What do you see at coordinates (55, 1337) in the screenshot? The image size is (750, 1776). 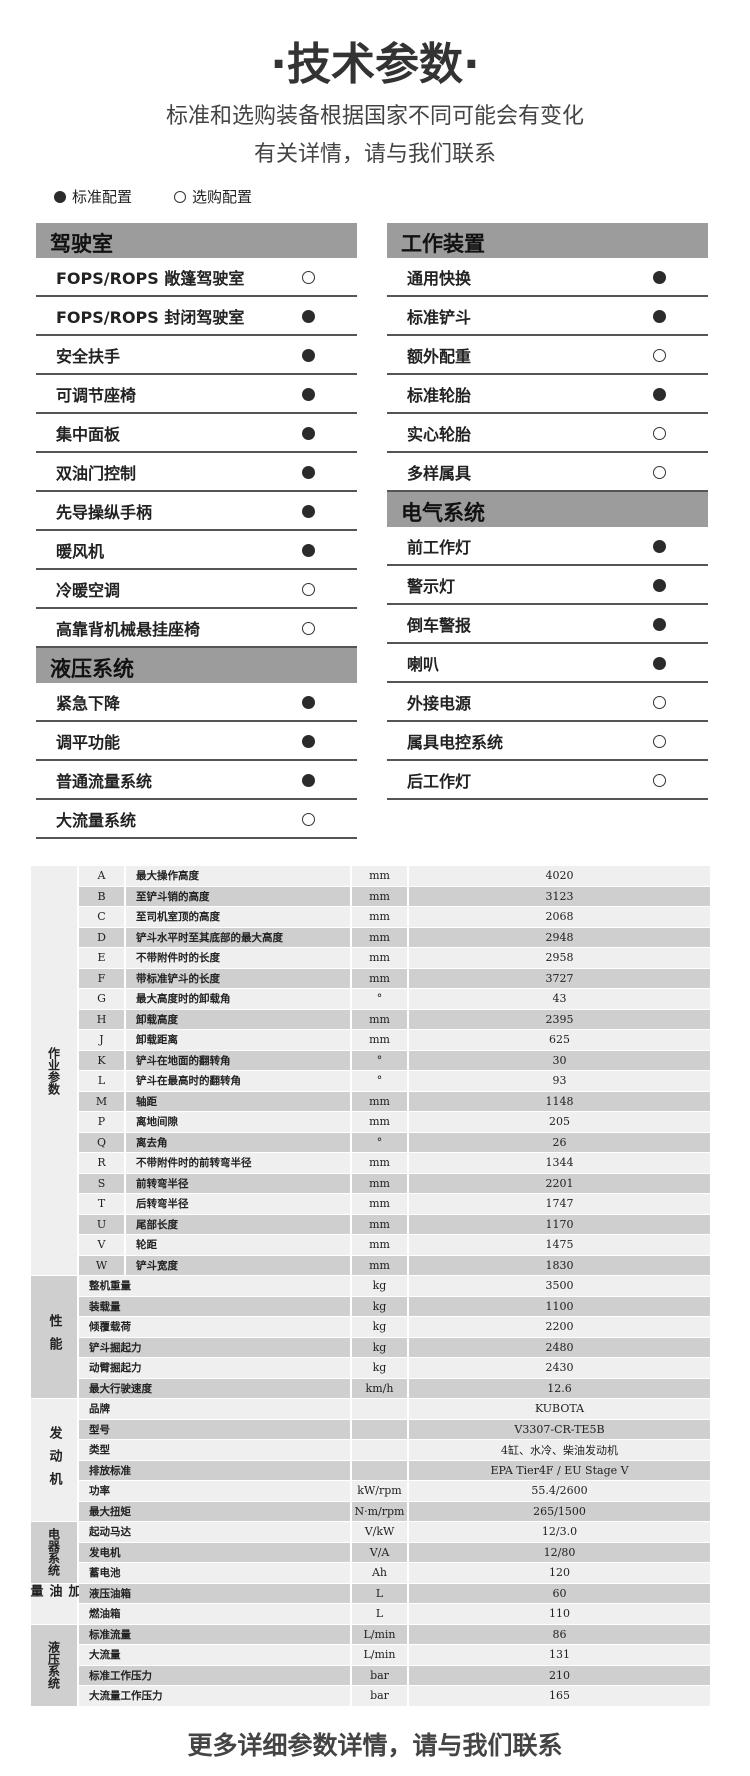 I see `spec-category: 性能` at bounding box center [55, 1337].